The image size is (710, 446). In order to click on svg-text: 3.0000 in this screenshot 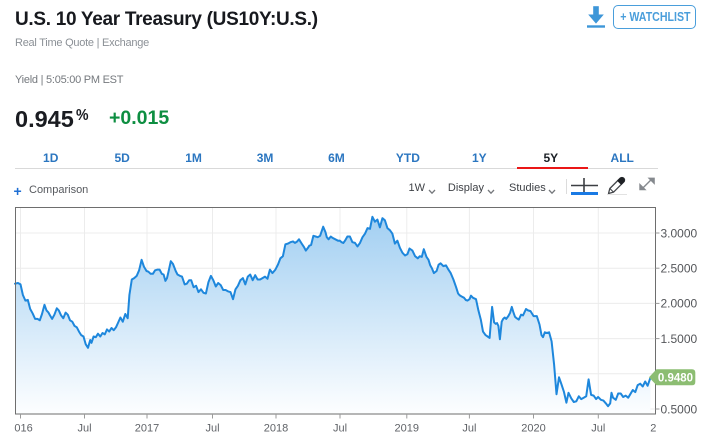, I will do `click(679, 233)`.